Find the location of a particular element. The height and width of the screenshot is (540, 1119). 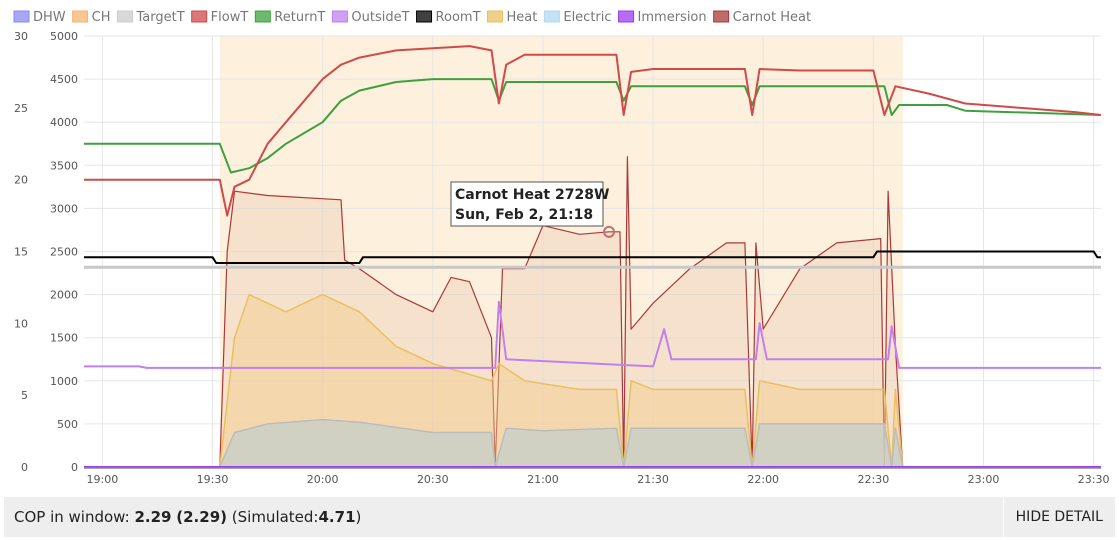

legend-item-targett: TargetT is located at coordinates (151, 17).